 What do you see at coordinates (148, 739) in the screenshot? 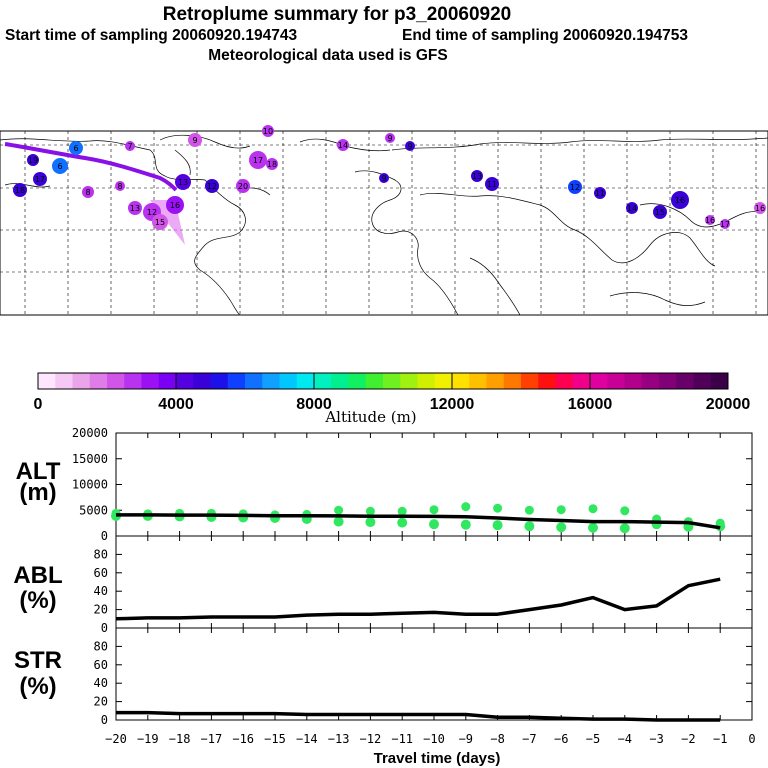
I see `x-tick-label: −19` at bounding box center [148, 739].